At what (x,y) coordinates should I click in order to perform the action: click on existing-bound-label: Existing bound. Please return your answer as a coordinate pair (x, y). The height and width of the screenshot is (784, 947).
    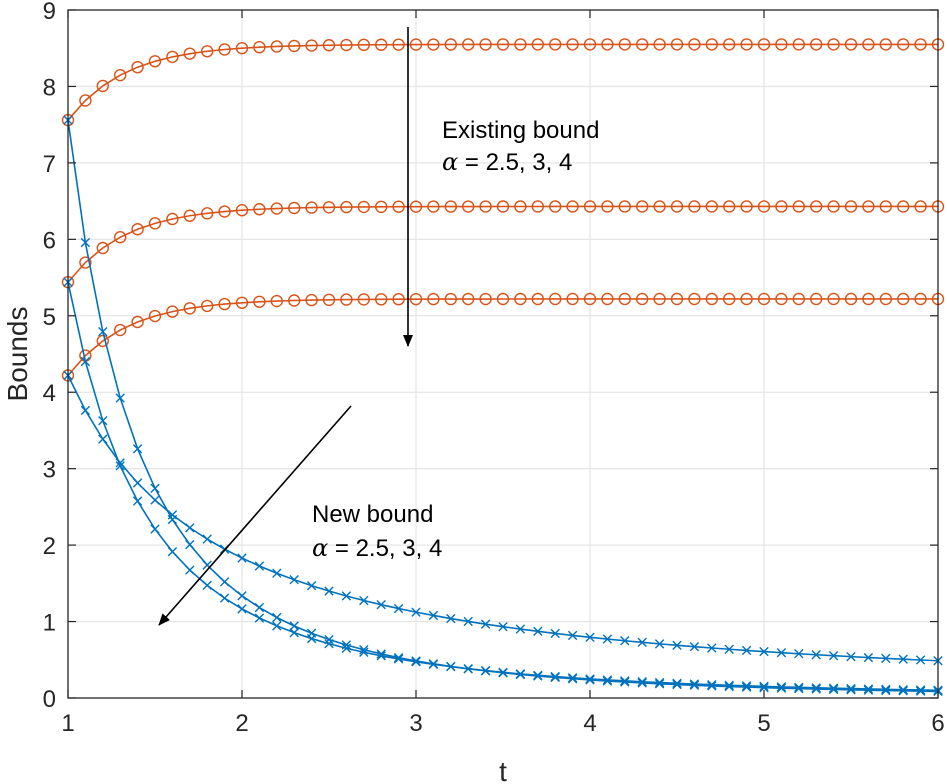
    Looking at the image, I should click on (520, 130).